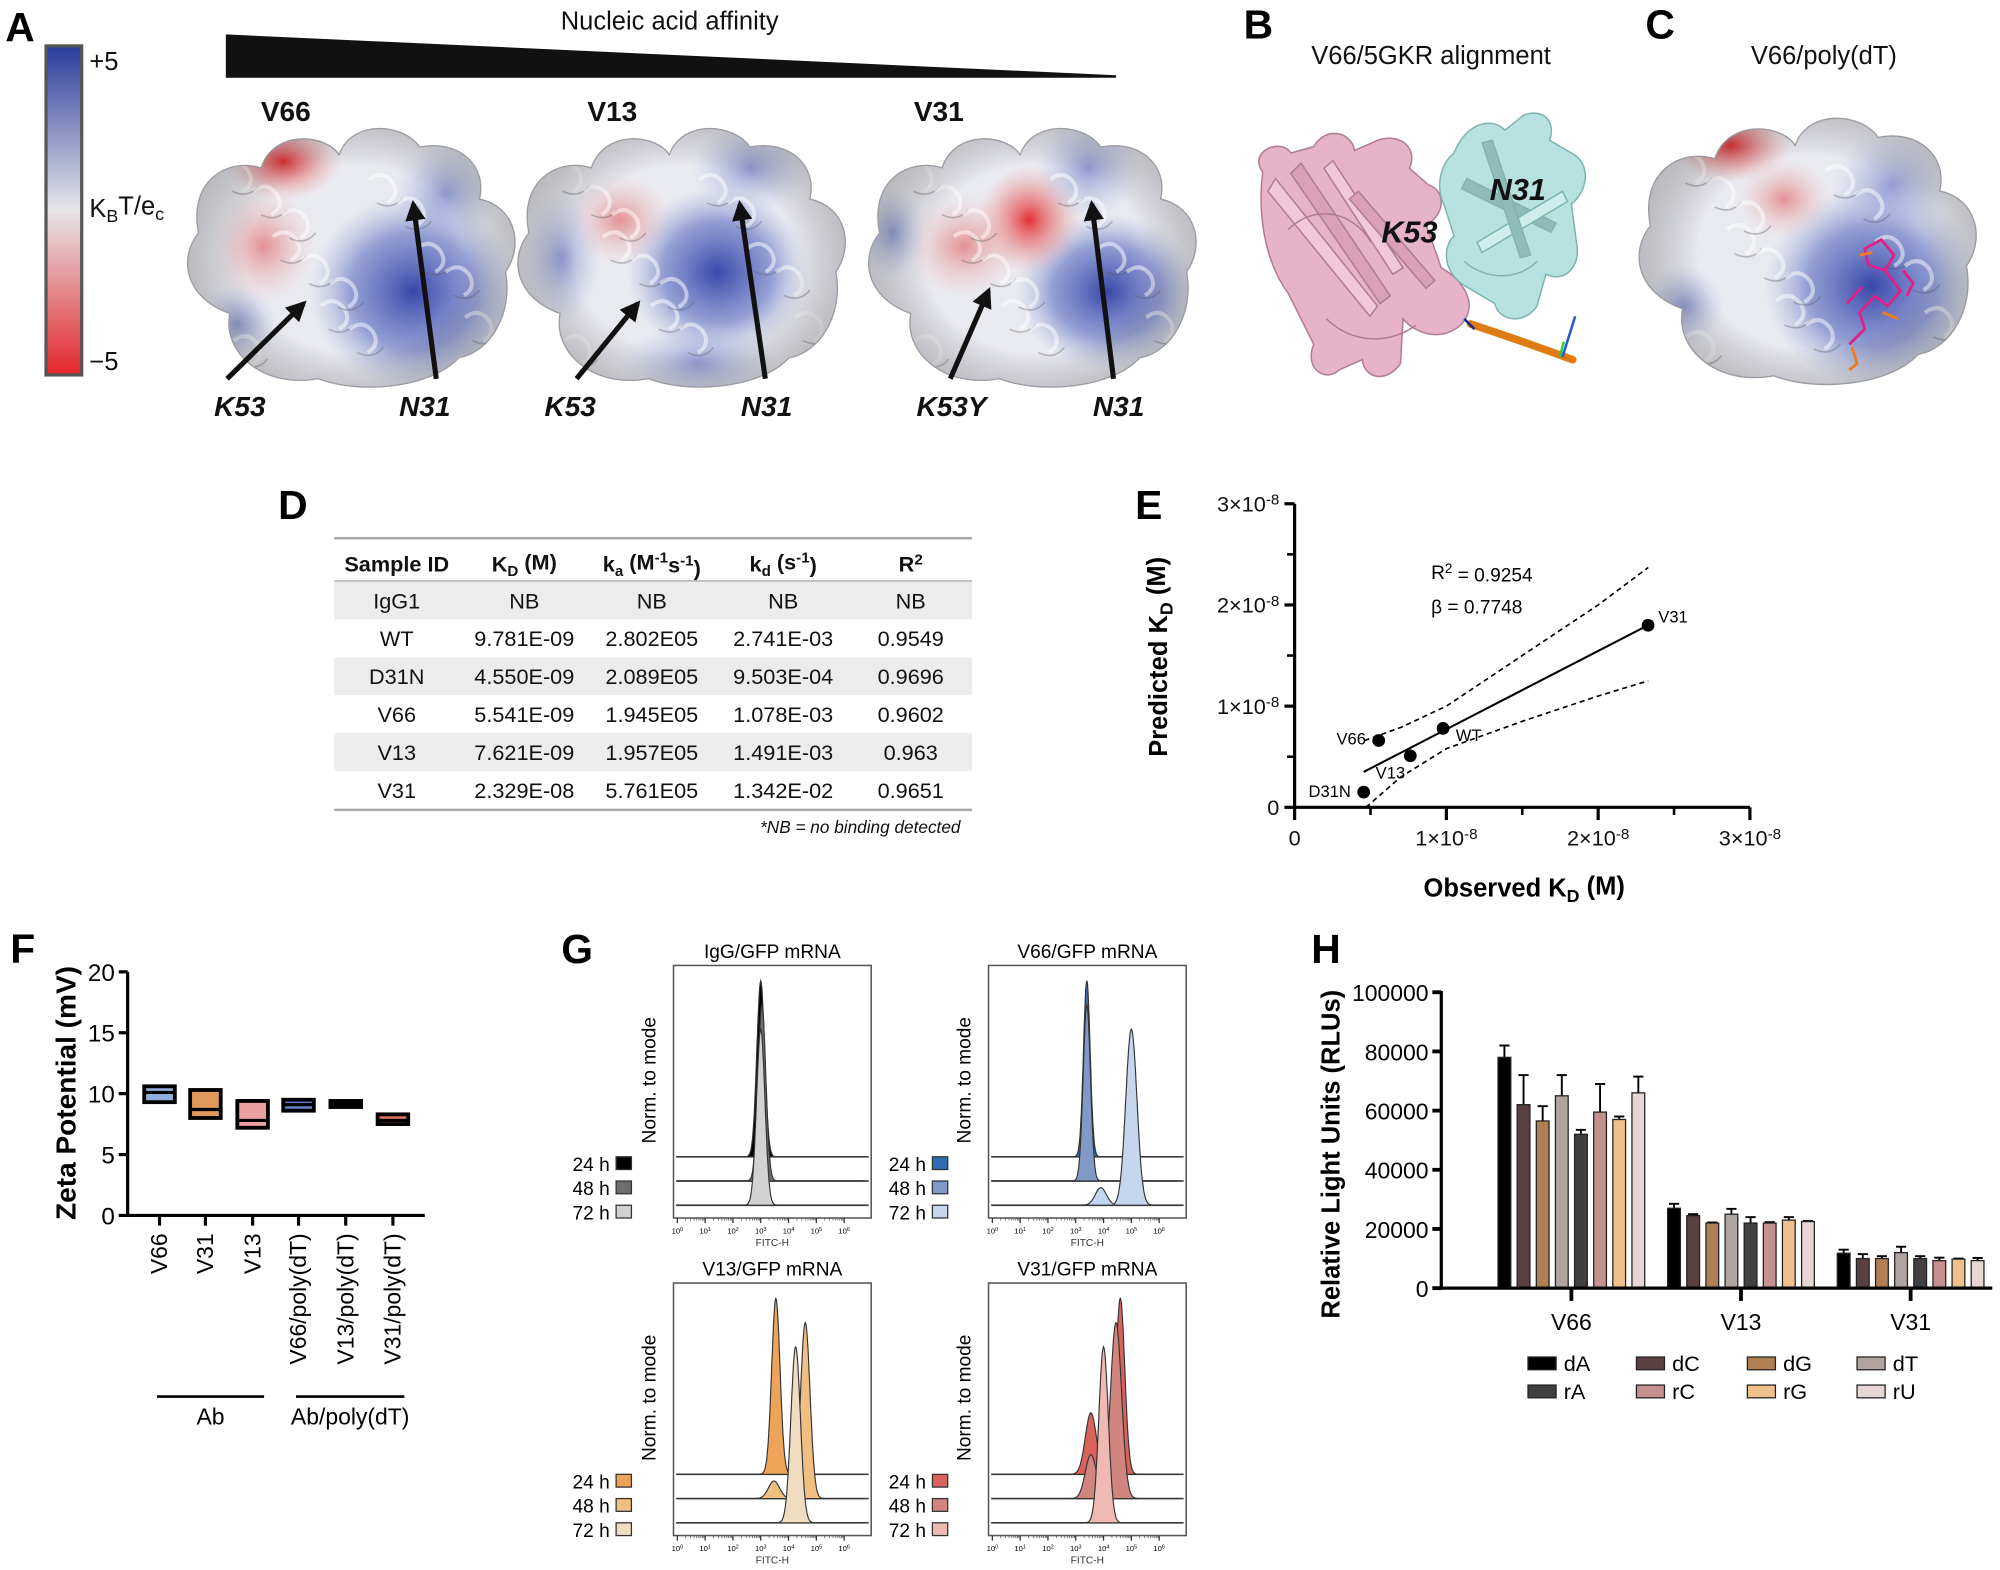 This screenshot has width=2000, height=1570. What do you see at coordinates (107, 1216) in the screenshot?
I see `y-tick-label: 0` at bounding box center [107, 1216].